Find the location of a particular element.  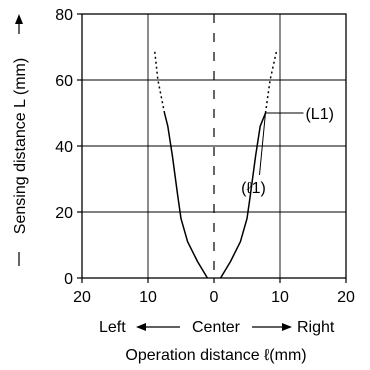

direction-label-right: Right is located at coordinates (316, 327).